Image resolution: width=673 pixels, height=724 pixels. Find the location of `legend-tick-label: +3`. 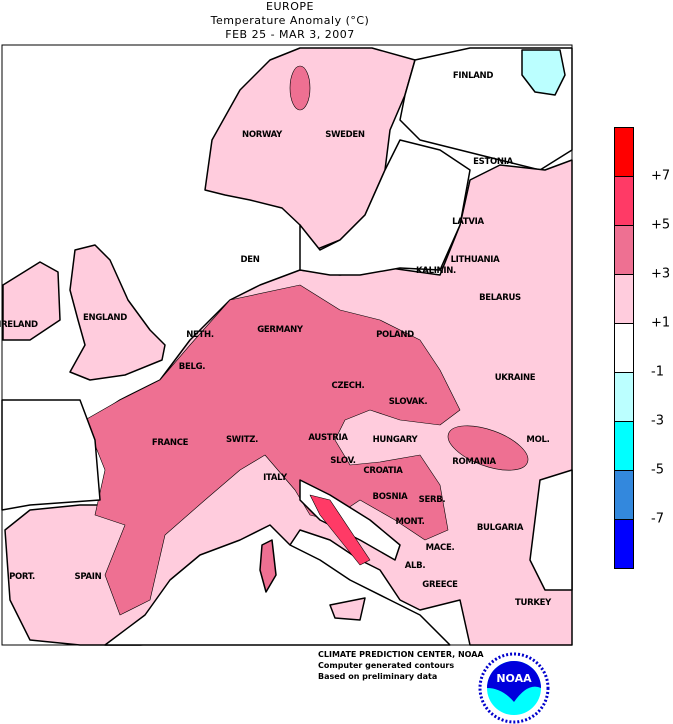

legend-tick-label: +3 is located at coordinates (661, 274).